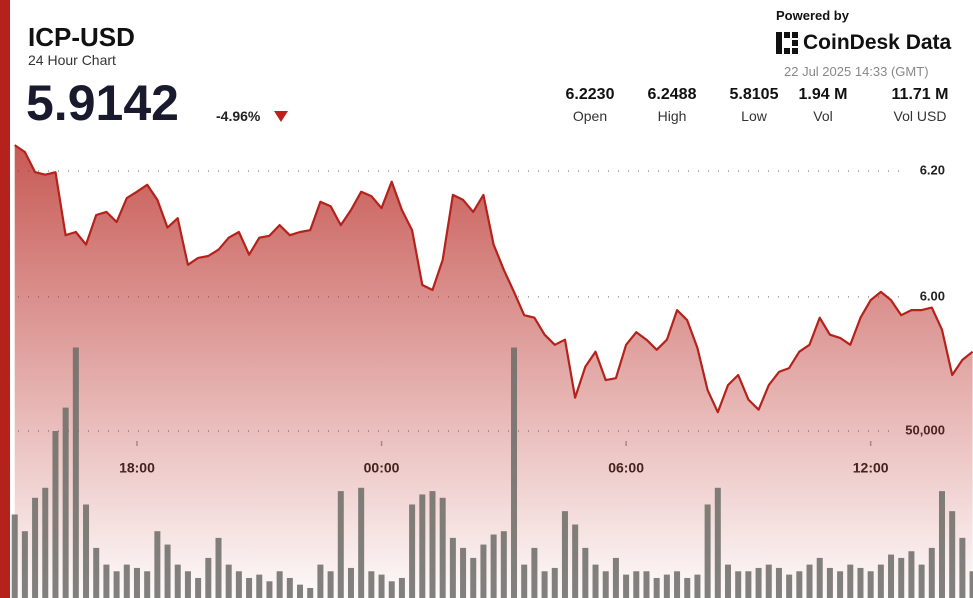 The image size is (973, 598). What do you see at coordinates (238, 116) in the screenshot?
I see `change: -4.96%` at bounding box center [238, 116].